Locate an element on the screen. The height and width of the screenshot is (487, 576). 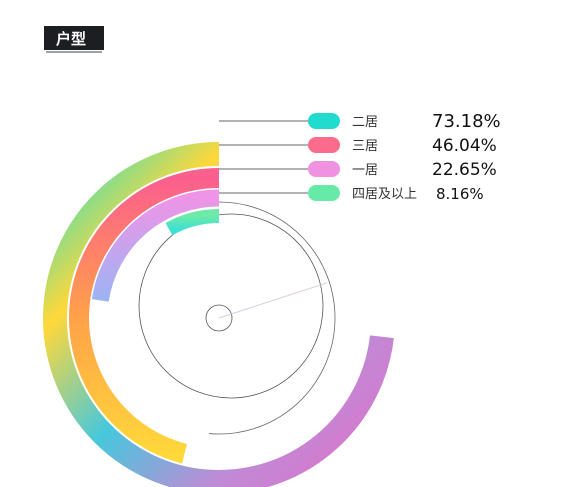
decor-line is located at coordinates (273, 300).